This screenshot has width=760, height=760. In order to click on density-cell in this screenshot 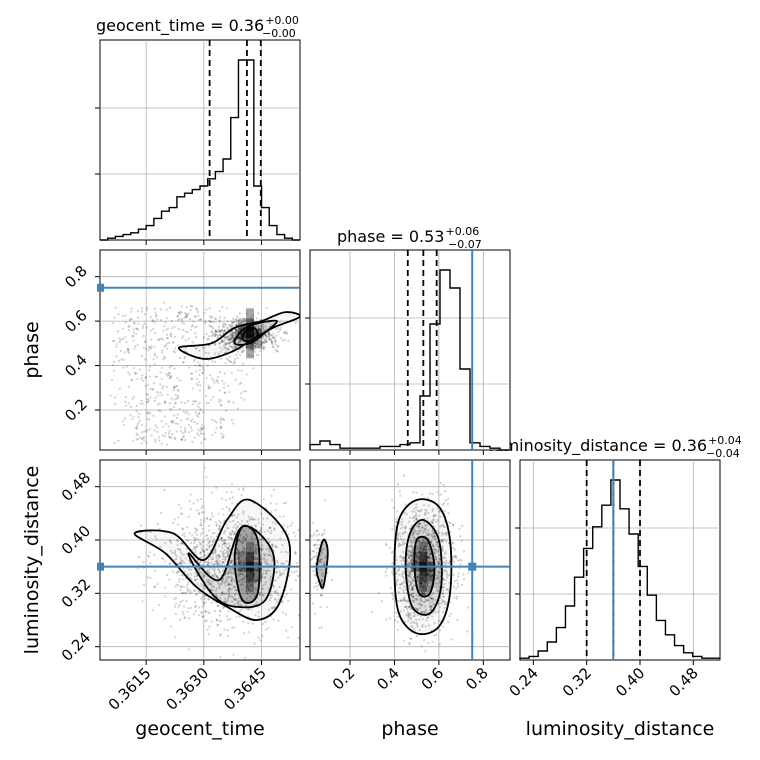, I will do `click(250, 546)`.